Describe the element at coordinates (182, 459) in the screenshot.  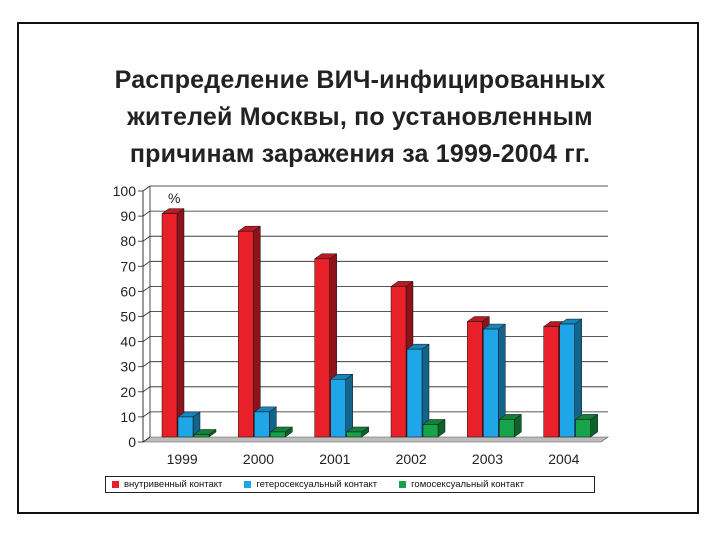
I see `x-tick-label: 1999` at that location.